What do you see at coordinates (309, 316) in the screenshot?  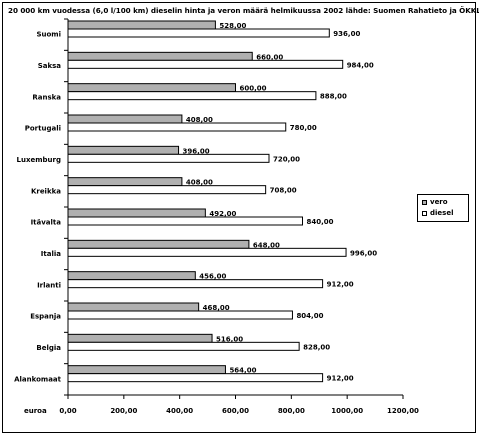 I see `data-label-diesel-espanja: 804,00` at bounding box center [309, 316].